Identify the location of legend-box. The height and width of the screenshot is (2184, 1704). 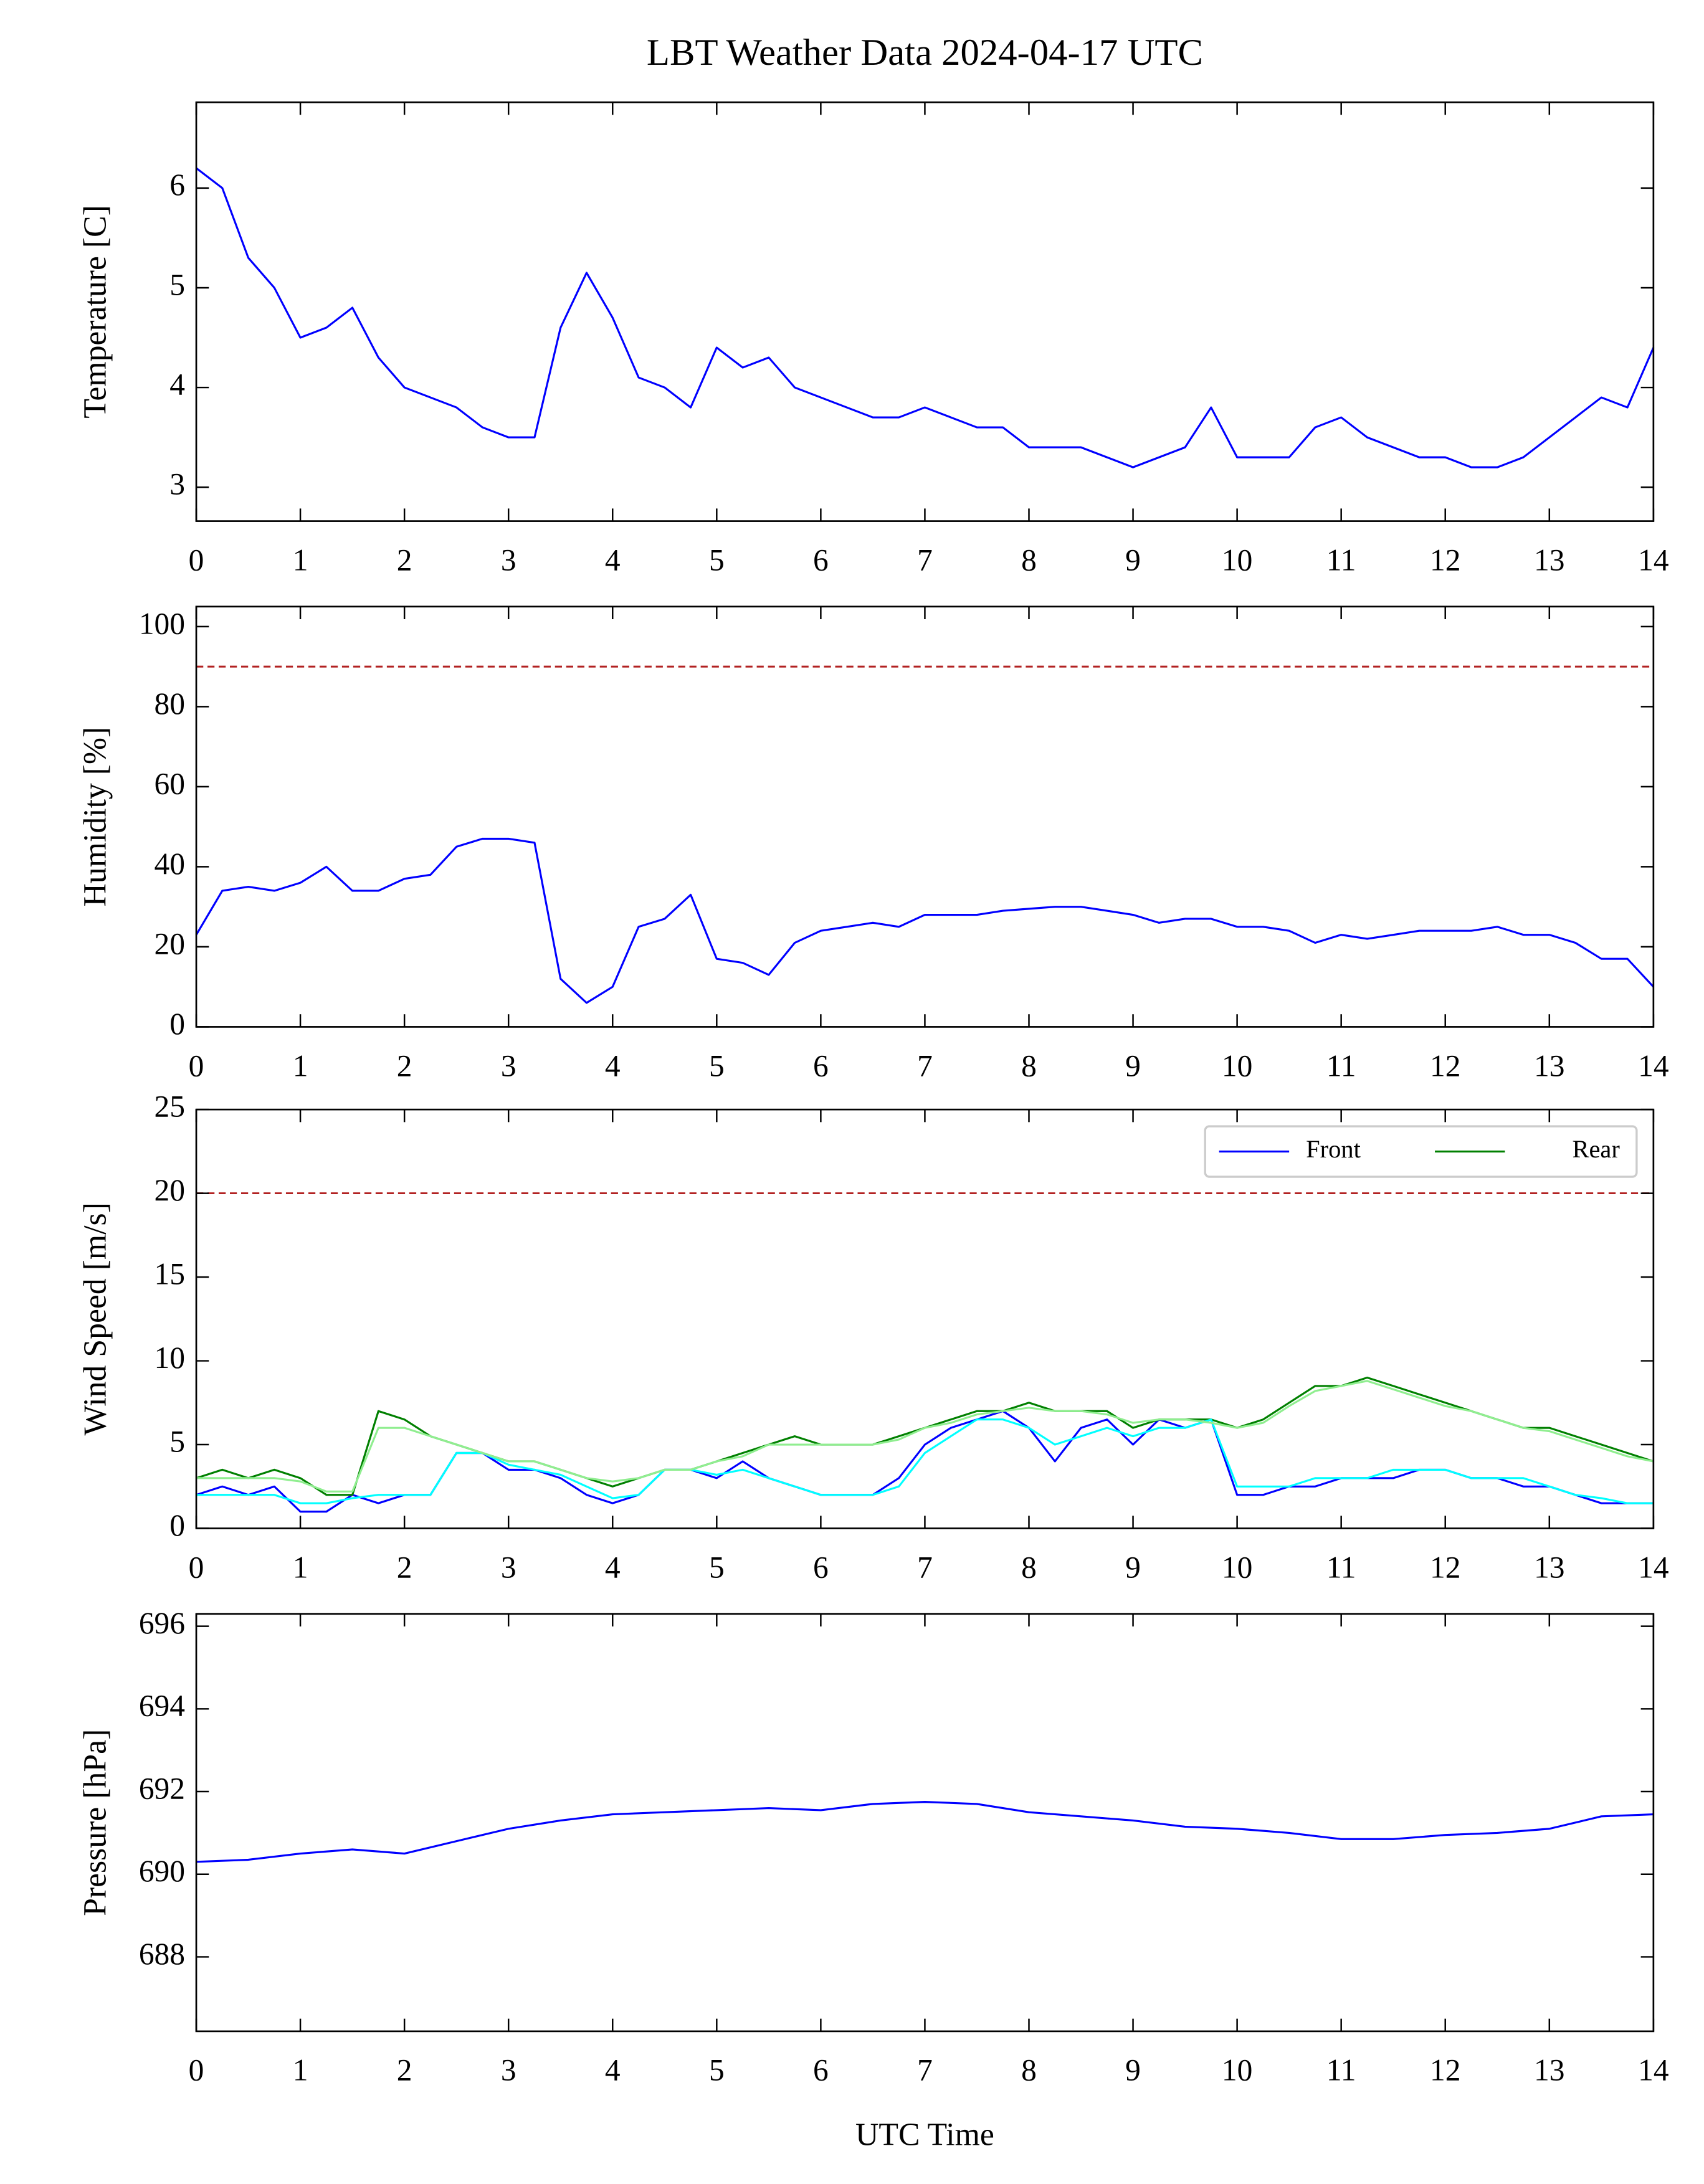
(1421, 1151).